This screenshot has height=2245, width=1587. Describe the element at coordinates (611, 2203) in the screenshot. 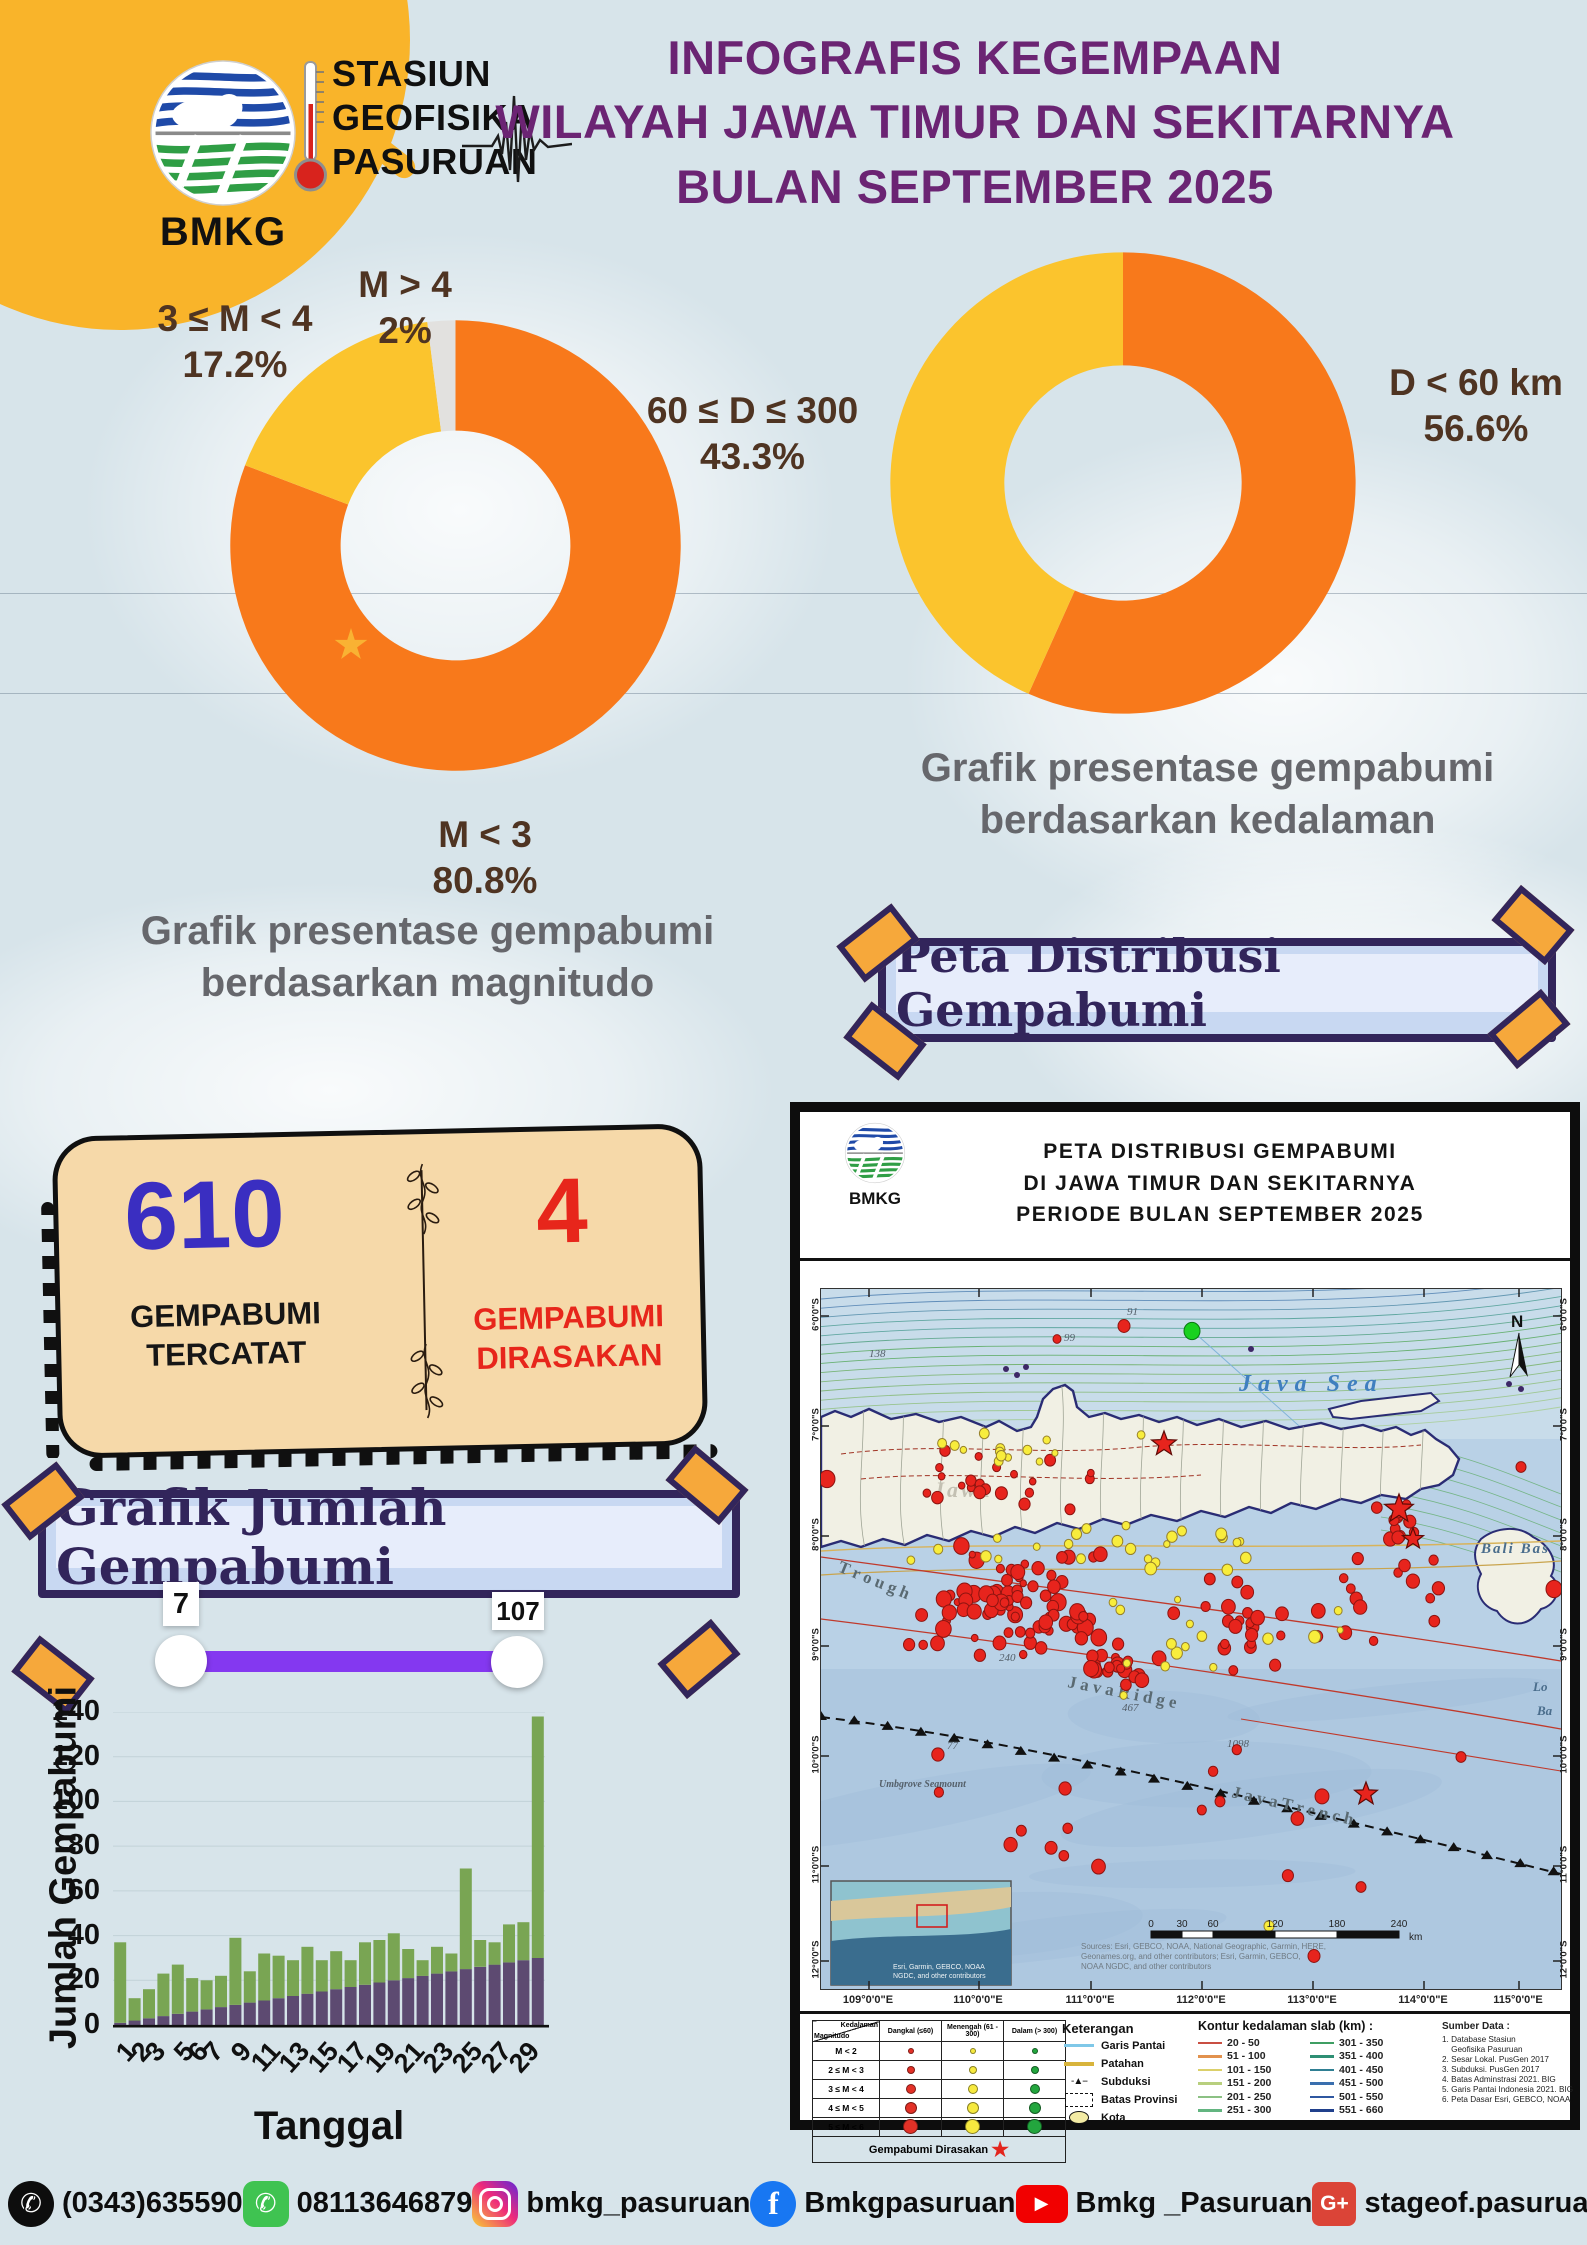

I see `footer-contact-item: bmkg_pasuruan` at that location.